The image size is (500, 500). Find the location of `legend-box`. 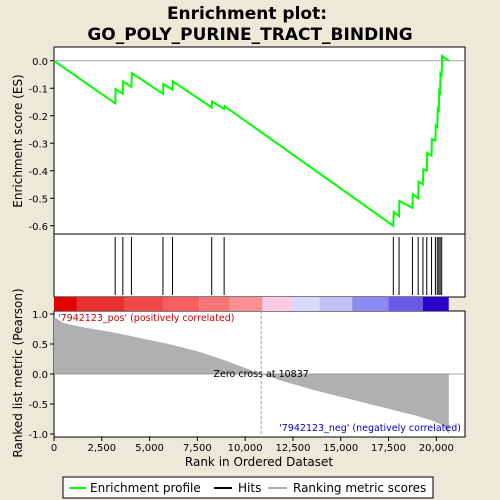

legend-box is located at coordinates (248, 487).